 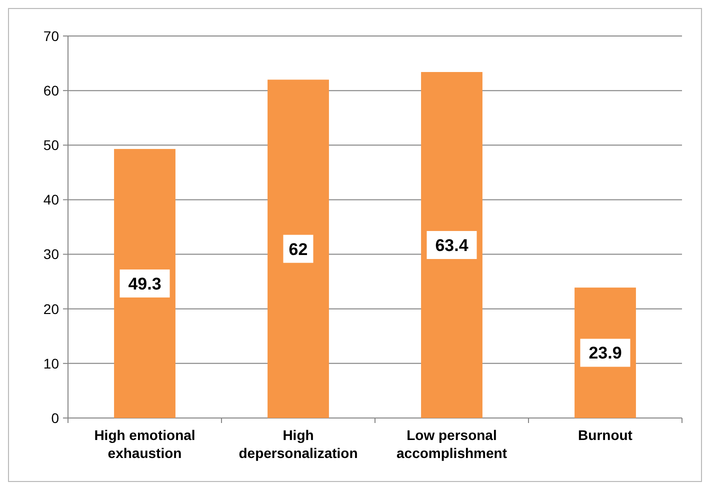 I want to click on data-label: 63.4, so click(x=452, y=245).